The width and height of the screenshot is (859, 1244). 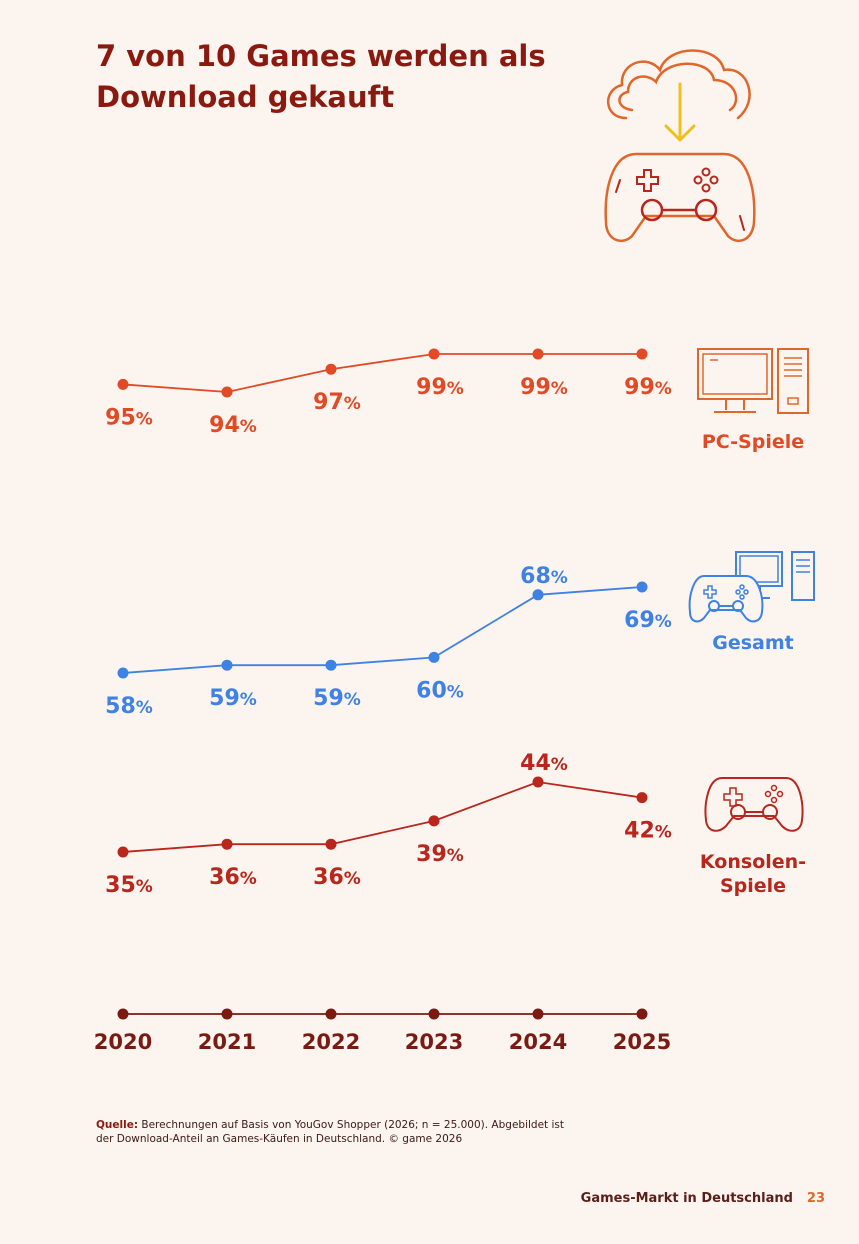 I want to click on data-point-konsole-2020, so click(x=123, y=852).